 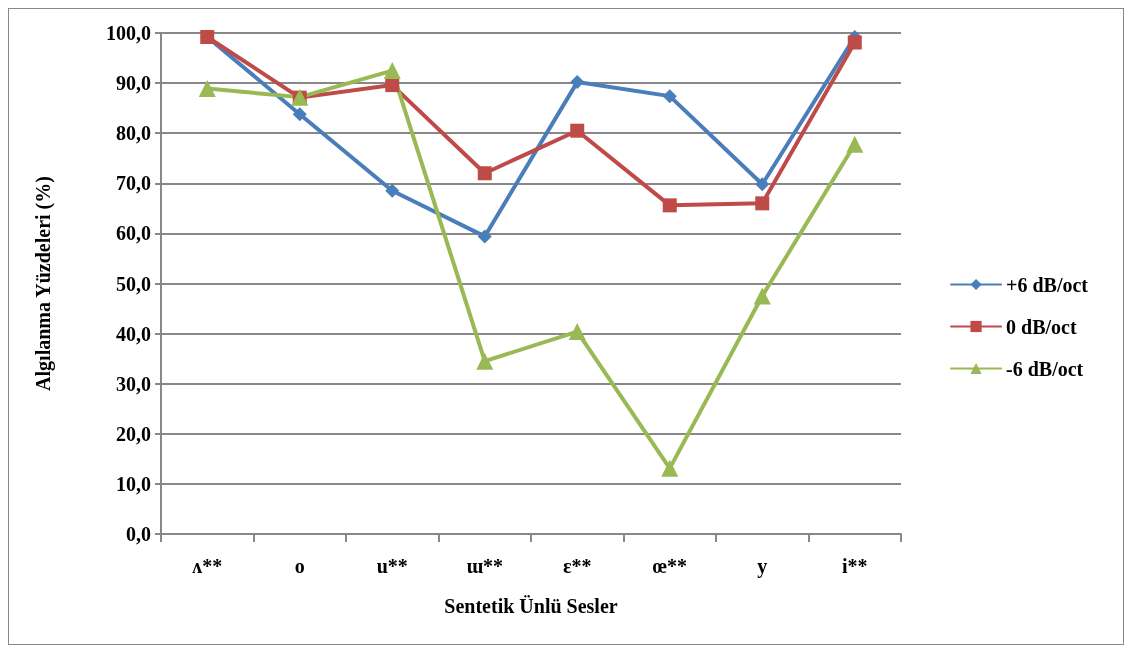 What do you see at coordinates (531, 606) in the screenshot?
I see `x-axis-title: Sentetik Ünlü Sesler` at bounding box center [531, 606].